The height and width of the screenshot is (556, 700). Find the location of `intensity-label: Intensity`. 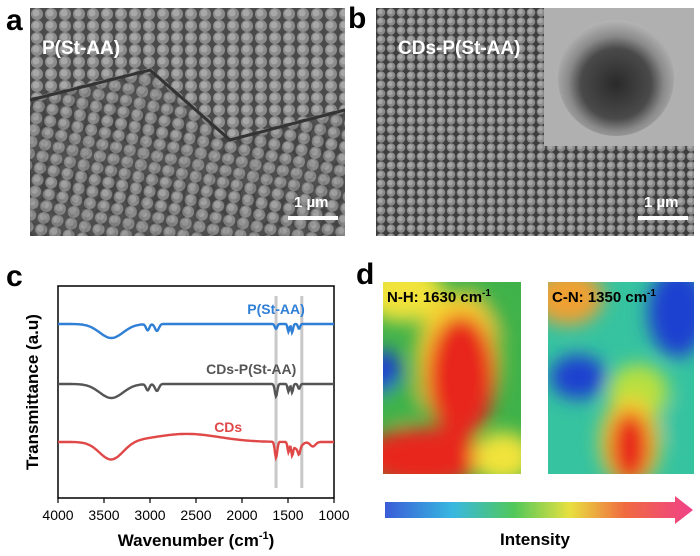

intensity-label: Intensity is located at coordinates (535, 539).